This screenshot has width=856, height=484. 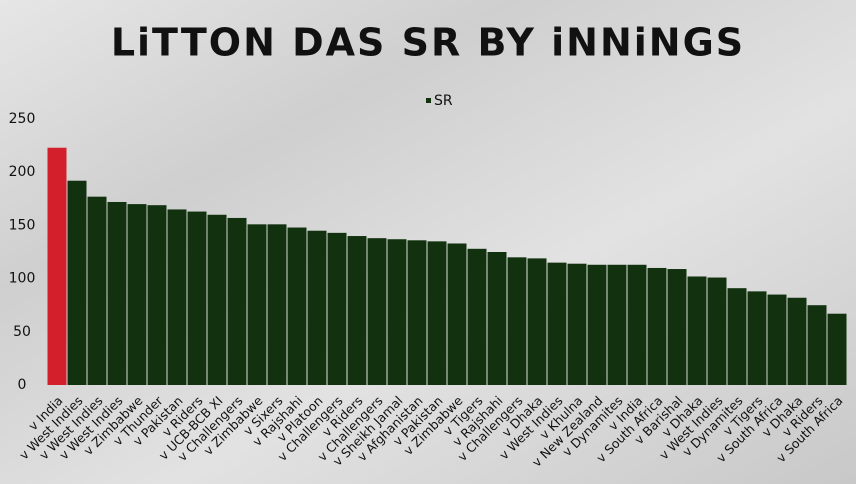 I want to click on y-tick-label: 250, so click(x=22, y=119).